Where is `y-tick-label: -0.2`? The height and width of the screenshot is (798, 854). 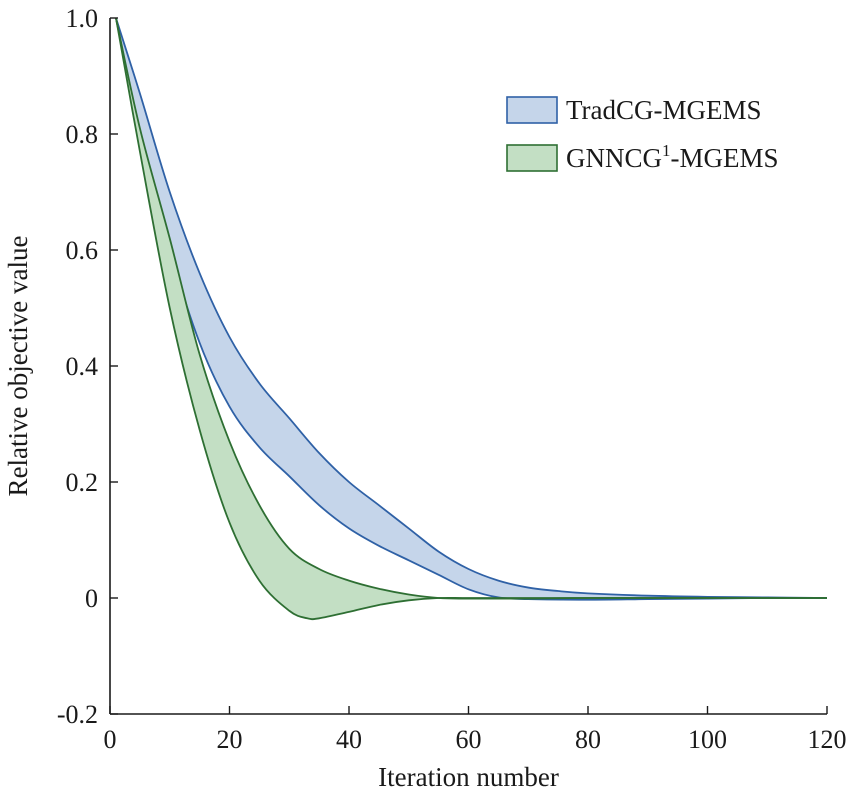 y-tick-label: -0.2 is located at coordinates (77, 714).